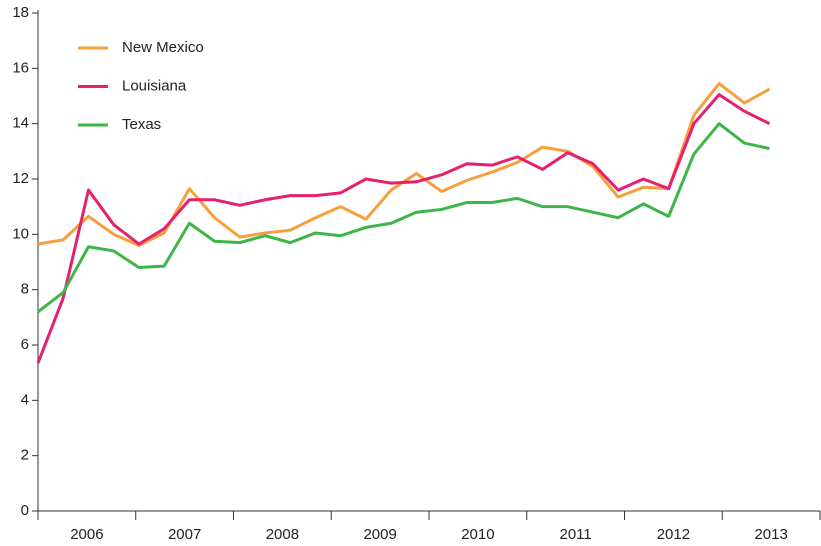 The image size is (821, 546). I want to click on x-tick-label: 2006, so click(86, 534).